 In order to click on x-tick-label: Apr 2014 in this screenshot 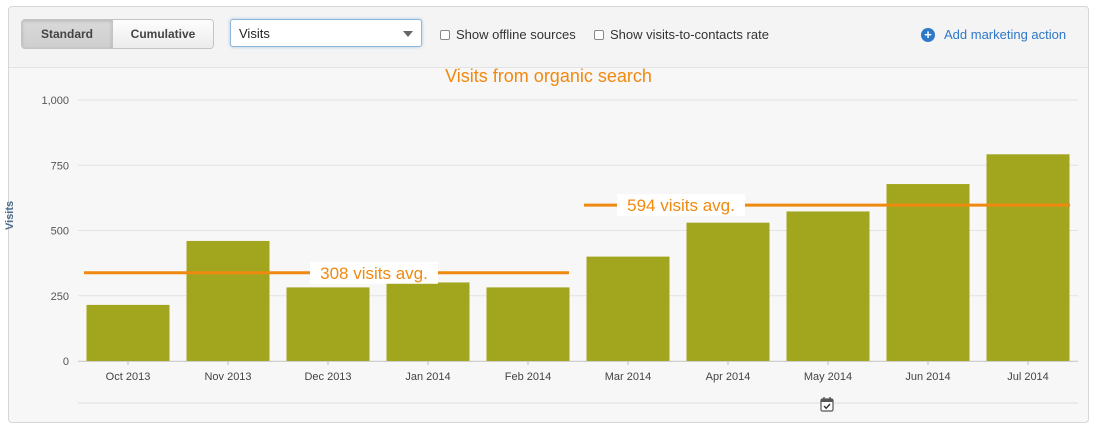, I will do `click(728, 377)`.